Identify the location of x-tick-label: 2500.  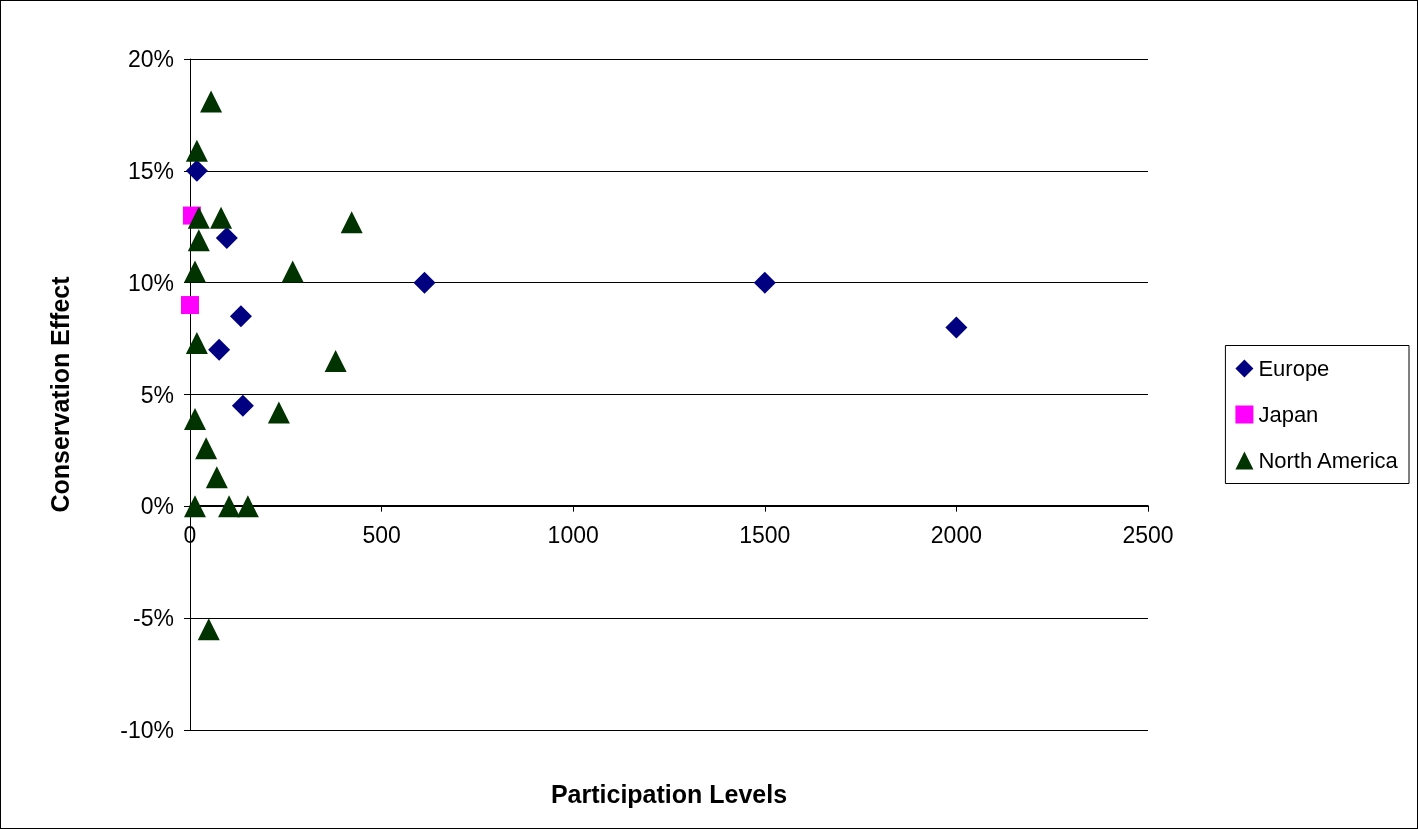
(1148, 535).